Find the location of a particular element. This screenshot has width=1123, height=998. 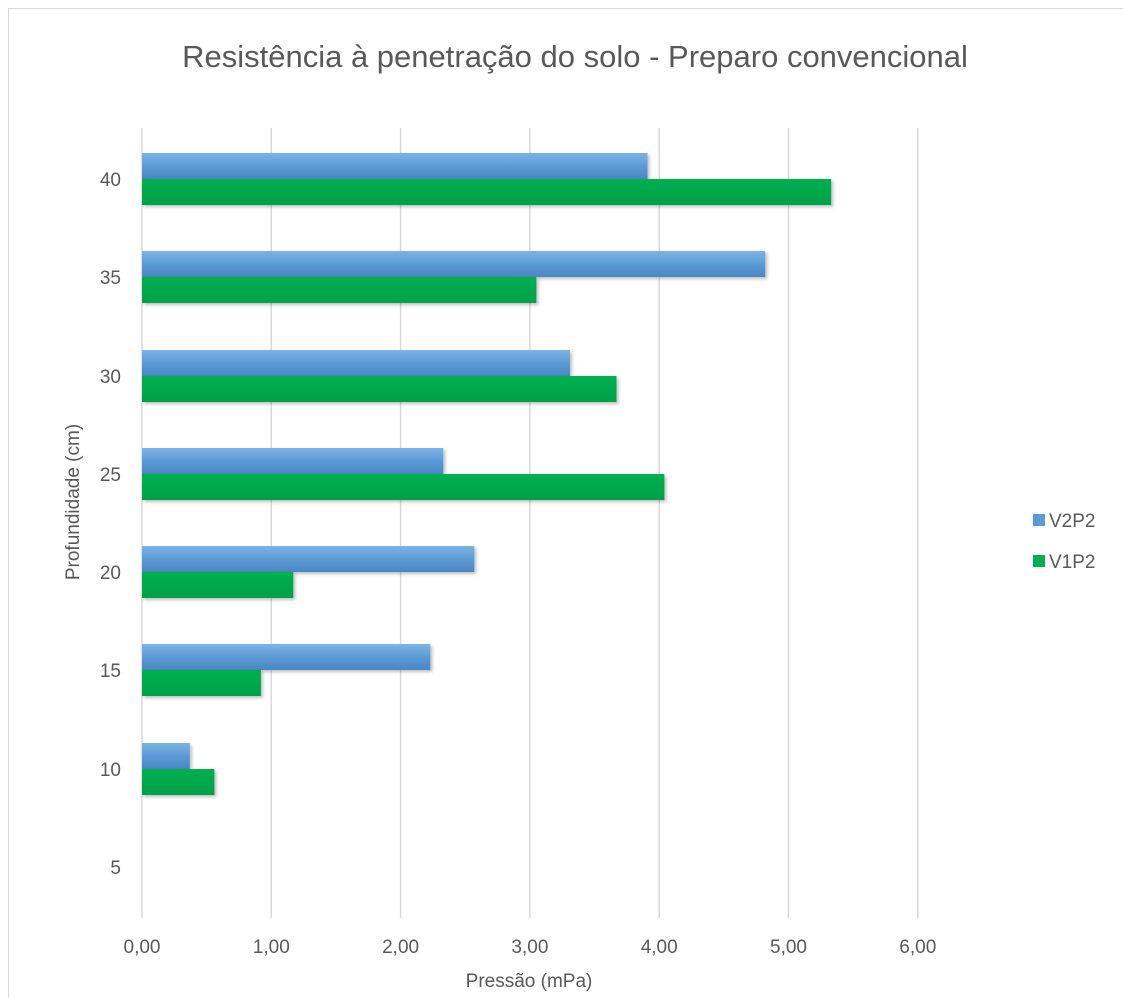

y-tick-label: 25 is located at coordinates (110, 475).